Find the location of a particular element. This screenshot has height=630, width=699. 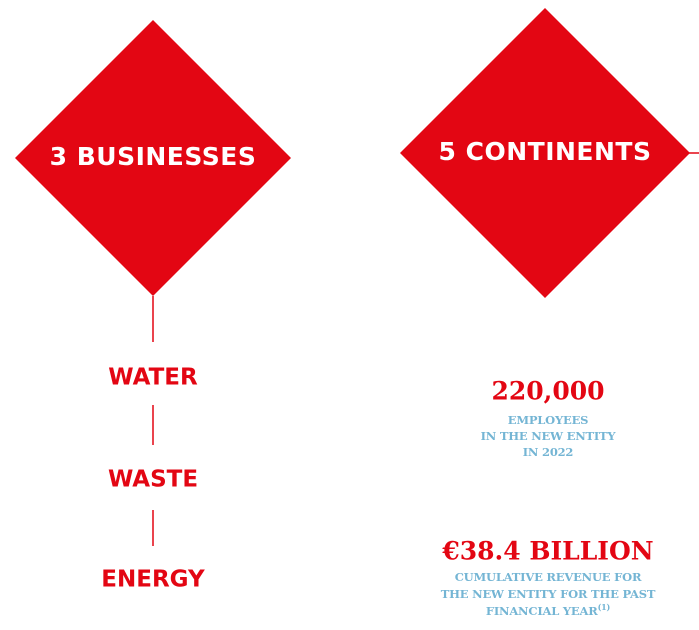

stat-label: CUMULATIVE REVENUE FOR is located at coordinates (548, 577).